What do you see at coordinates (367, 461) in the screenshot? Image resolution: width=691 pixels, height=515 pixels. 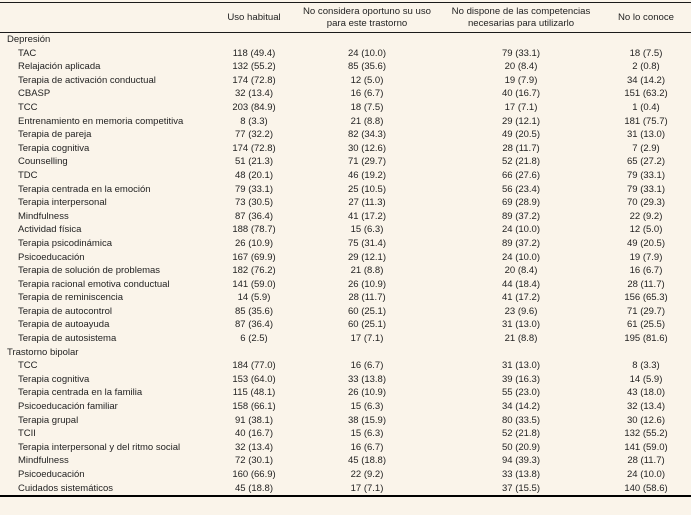 I see `table-cell: 45 (18.8)` at bounding box center [367, 461].